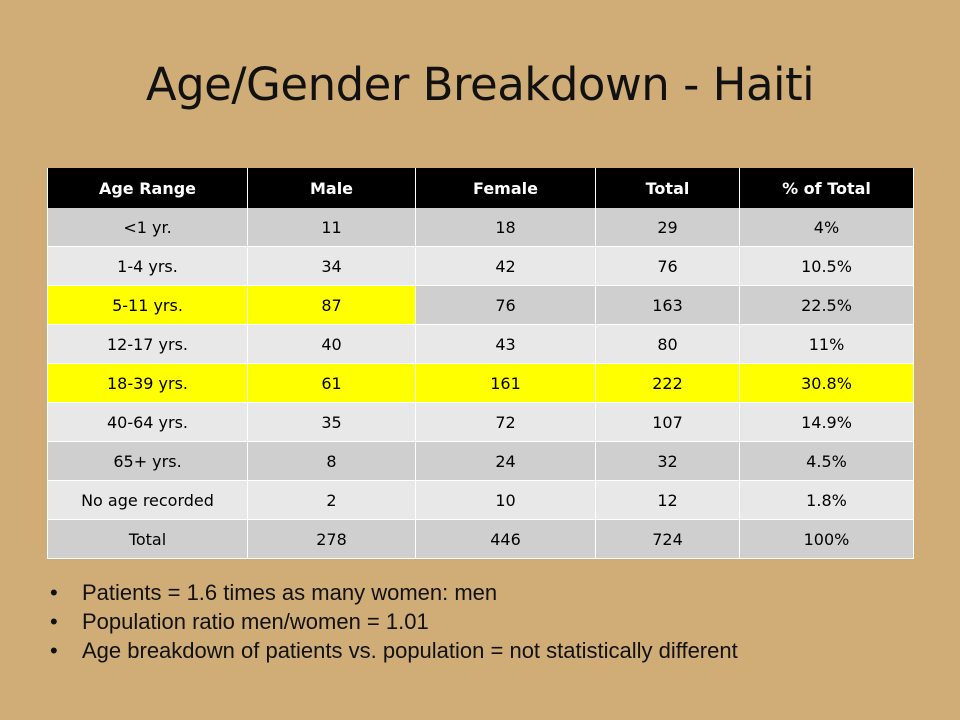  What do you see at coordinates (505, 383) in the screenshot?
I see `table-cell-highlighted: 161` at bounding box center [505, 383].